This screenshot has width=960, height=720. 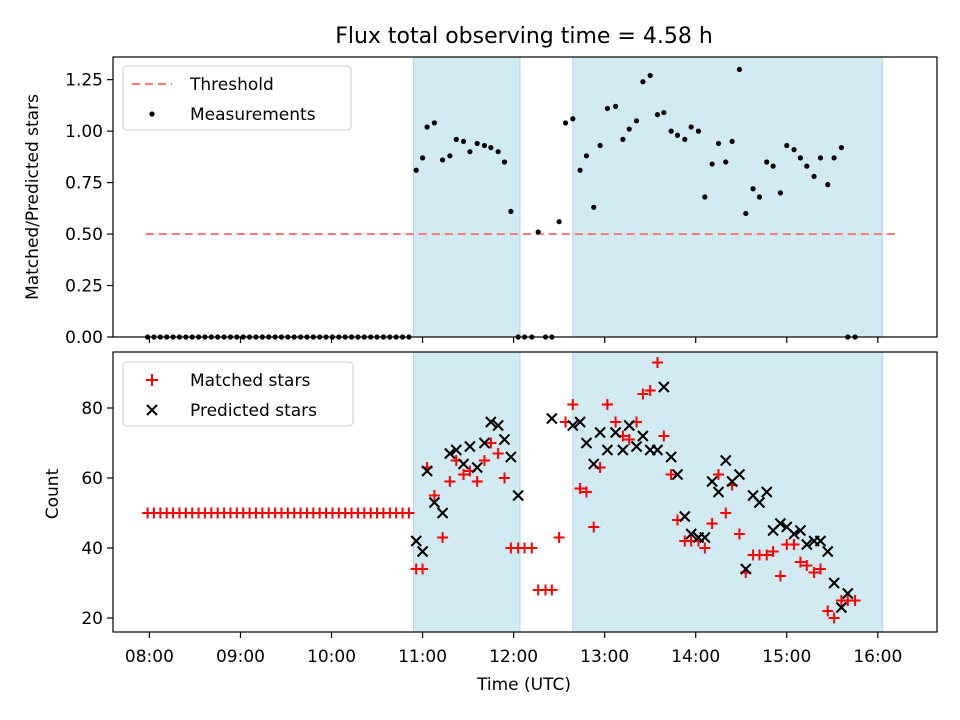 What do you see at coordinates (84, 132) in the screenshot?
I see `top-y-tick-label: 1.00` at bounding box center [84, 132].